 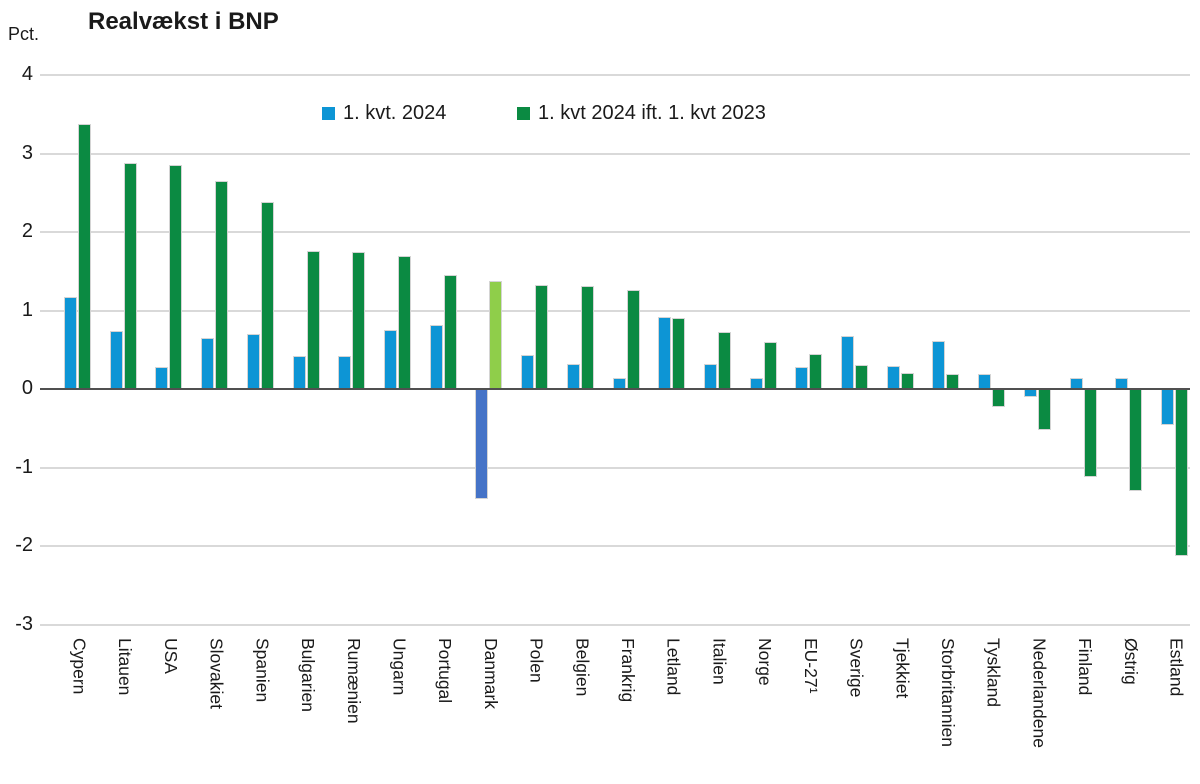 What do you see at coordinates (162, 378) in the screenshot?
I see `bar-q1-2024-usa` at bounding box center [162, 378].